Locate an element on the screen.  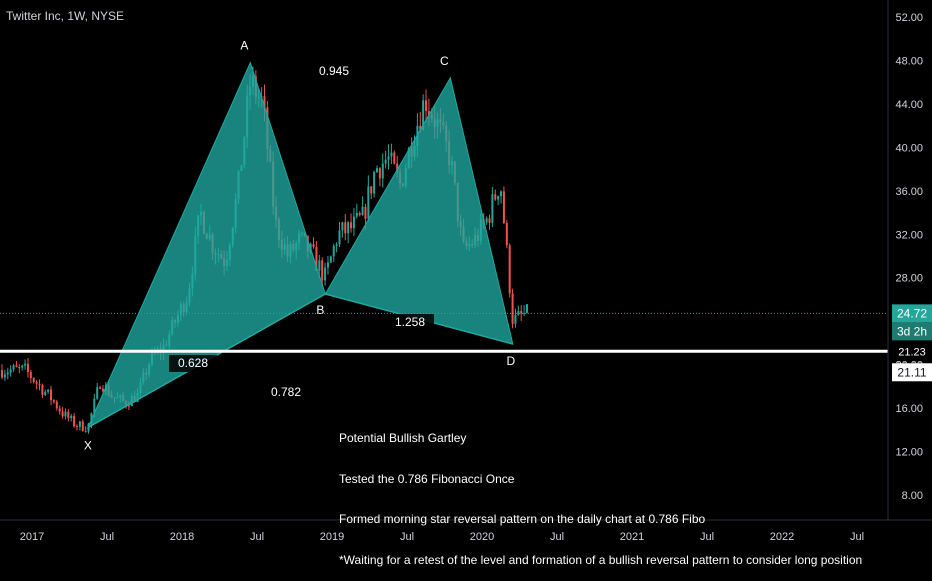
ratio-label: 0.945 is located at coordinates (334, 71).